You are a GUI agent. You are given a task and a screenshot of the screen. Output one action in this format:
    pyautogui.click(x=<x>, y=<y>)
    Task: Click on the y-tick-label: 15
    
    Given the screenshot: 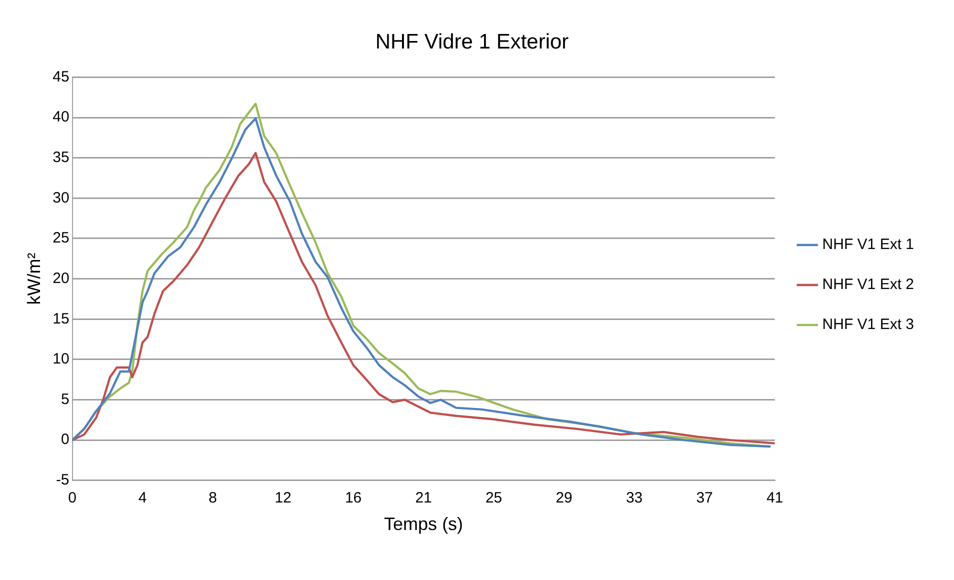 What is the action you would take?
    pyautogui.click(x=61, y=319)
    